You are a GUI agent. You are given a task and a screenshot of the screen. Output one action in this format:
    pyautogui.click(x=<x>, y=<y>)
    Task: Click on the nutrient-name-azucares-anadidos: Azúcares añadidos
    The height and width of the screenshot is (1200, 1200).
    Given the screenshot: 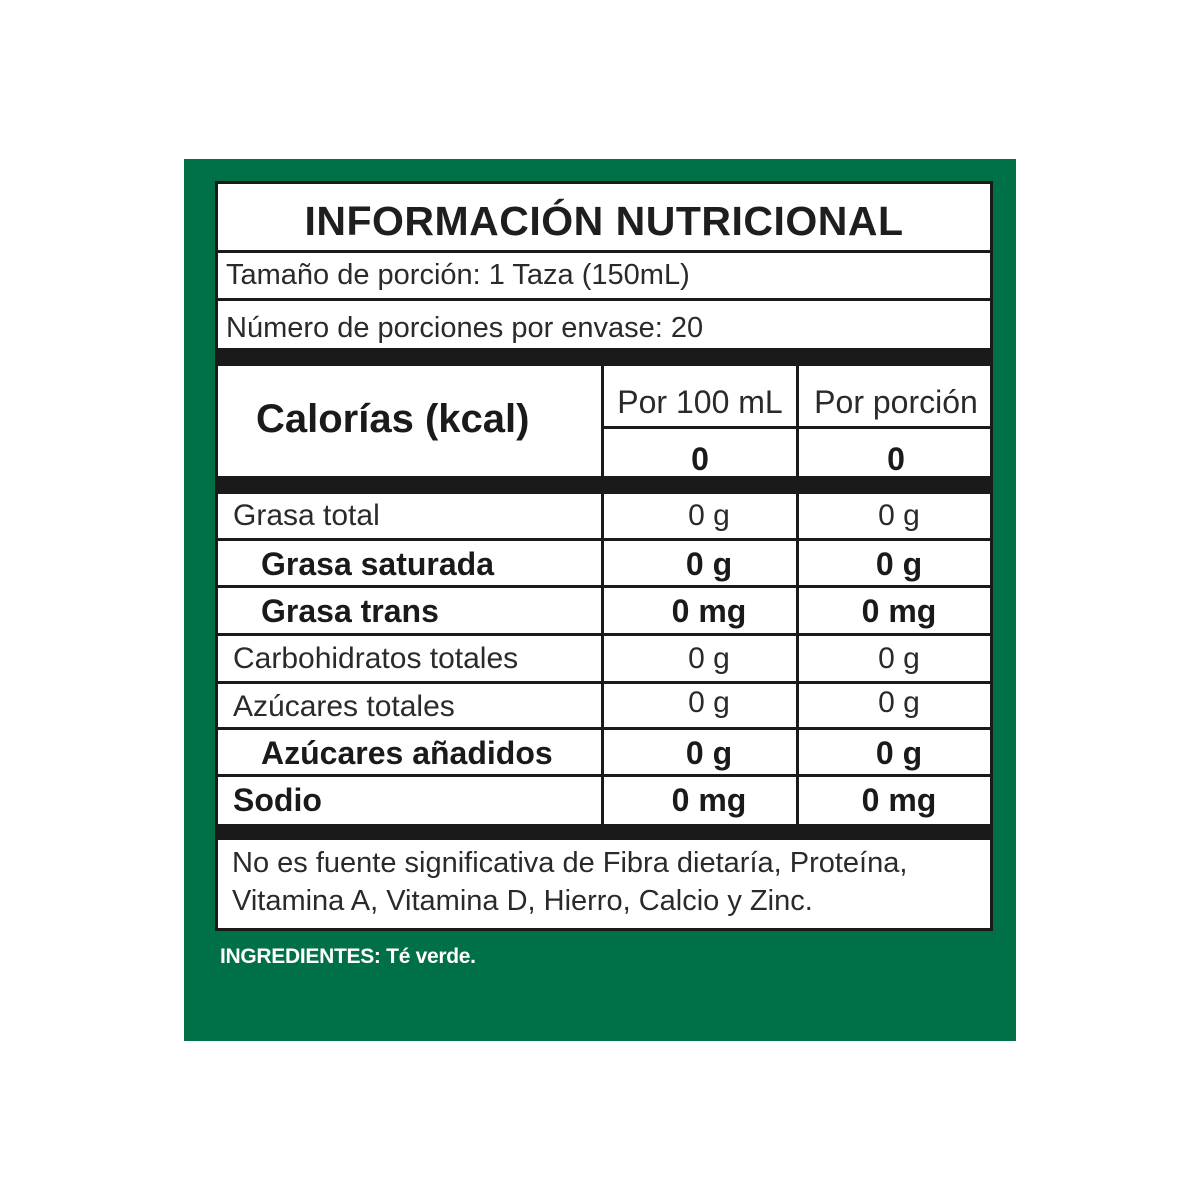 What is the action you would take?
    pyautogui.click(x=407, y=753)
    